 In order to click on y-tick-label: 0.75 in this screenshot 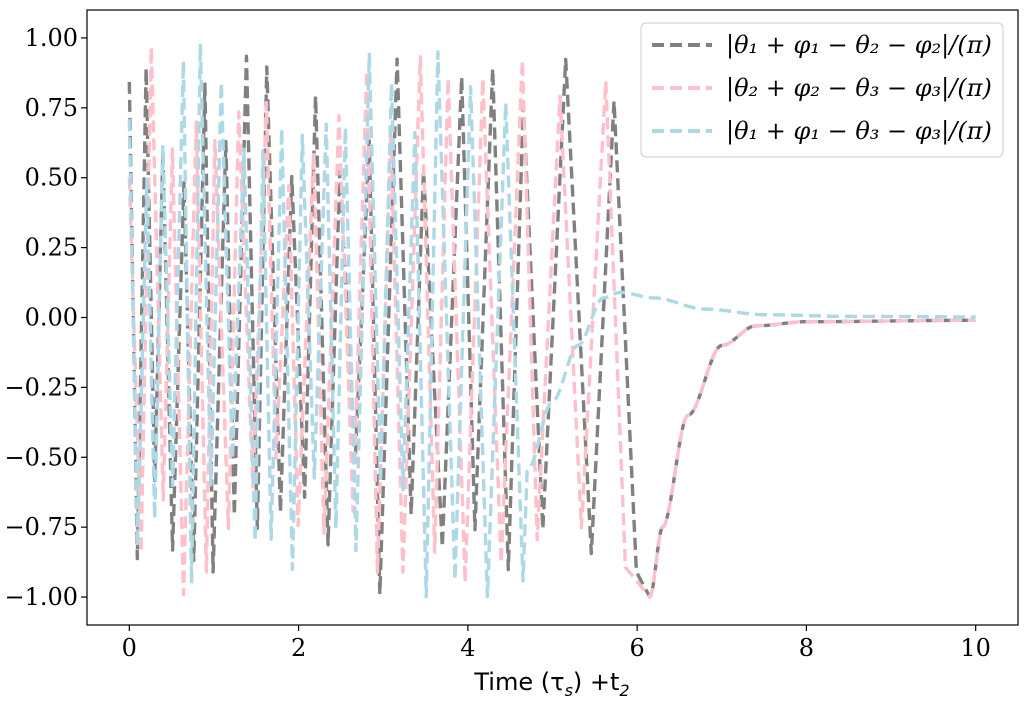, I will do `click(51, 108)`.